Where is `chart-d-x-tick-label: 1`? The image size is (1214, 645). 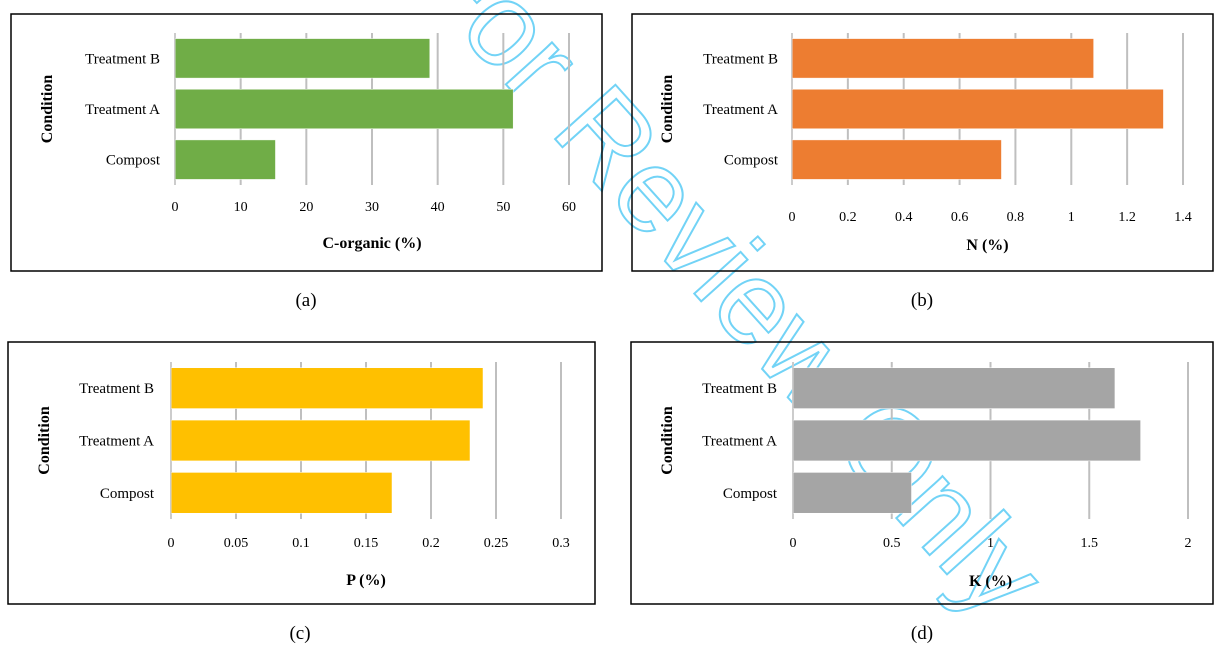
chart-d-x-tick-label: 1 is located at coordinates (990, 543).